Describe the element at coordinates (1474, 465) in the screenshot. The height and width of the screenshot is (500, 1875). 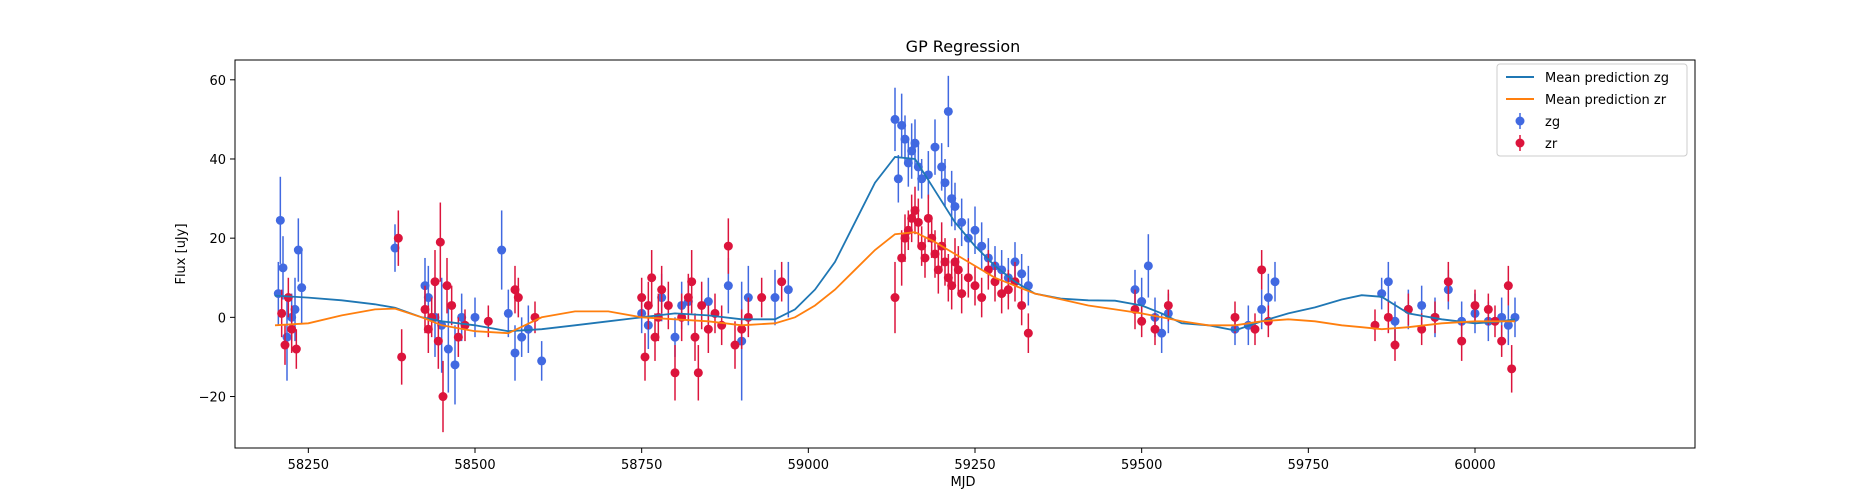
I see `x-tick-label: 60000` at that location.